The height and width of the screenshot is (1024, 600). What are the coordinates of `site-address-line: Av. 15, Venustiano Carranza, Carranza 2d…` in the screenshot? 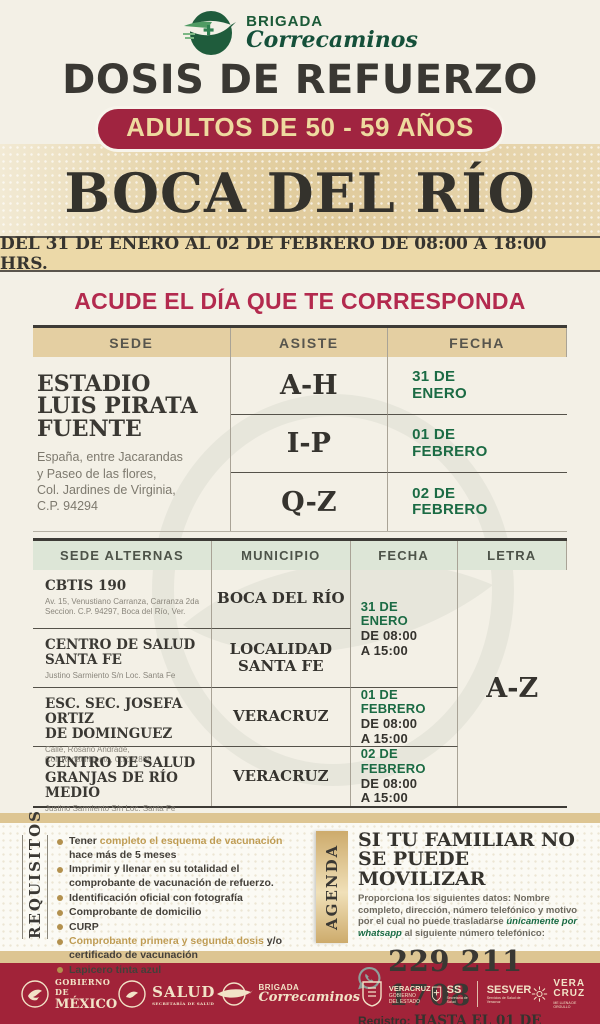 It's located at (122, 601).